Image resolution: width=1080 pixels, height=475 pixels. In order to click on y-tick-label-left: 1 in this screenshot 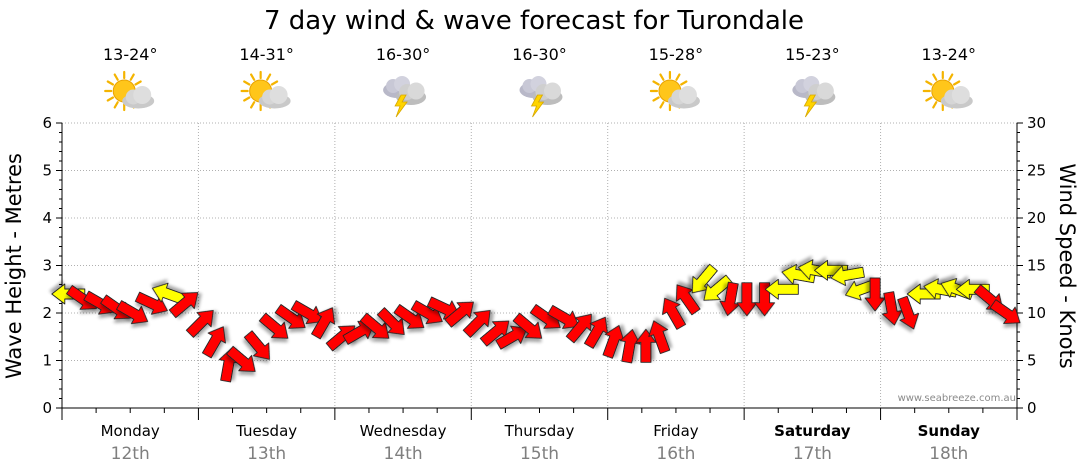, I will do `click(47, 361)`.